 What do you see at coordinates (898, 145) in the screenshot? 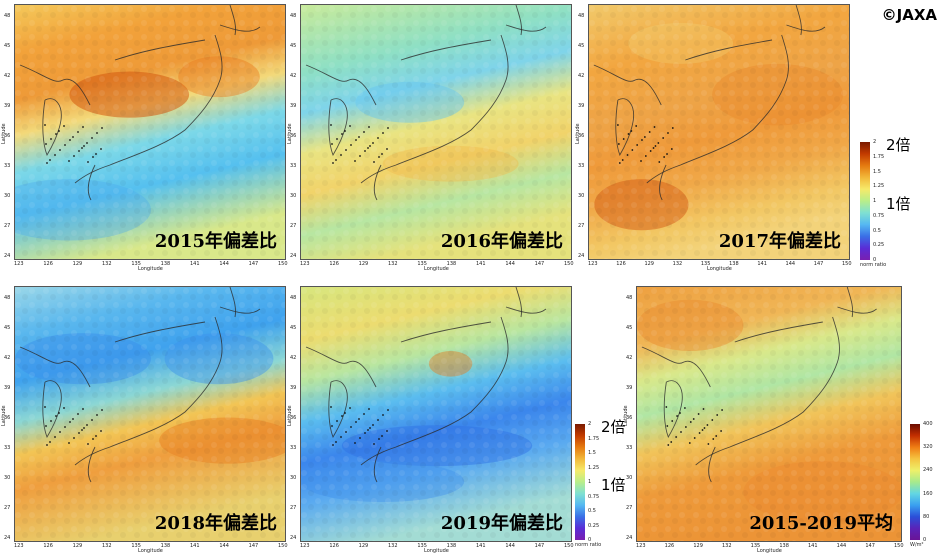
I see `colorbar-note-2x: 2倍` at bounding box center [898, 145].